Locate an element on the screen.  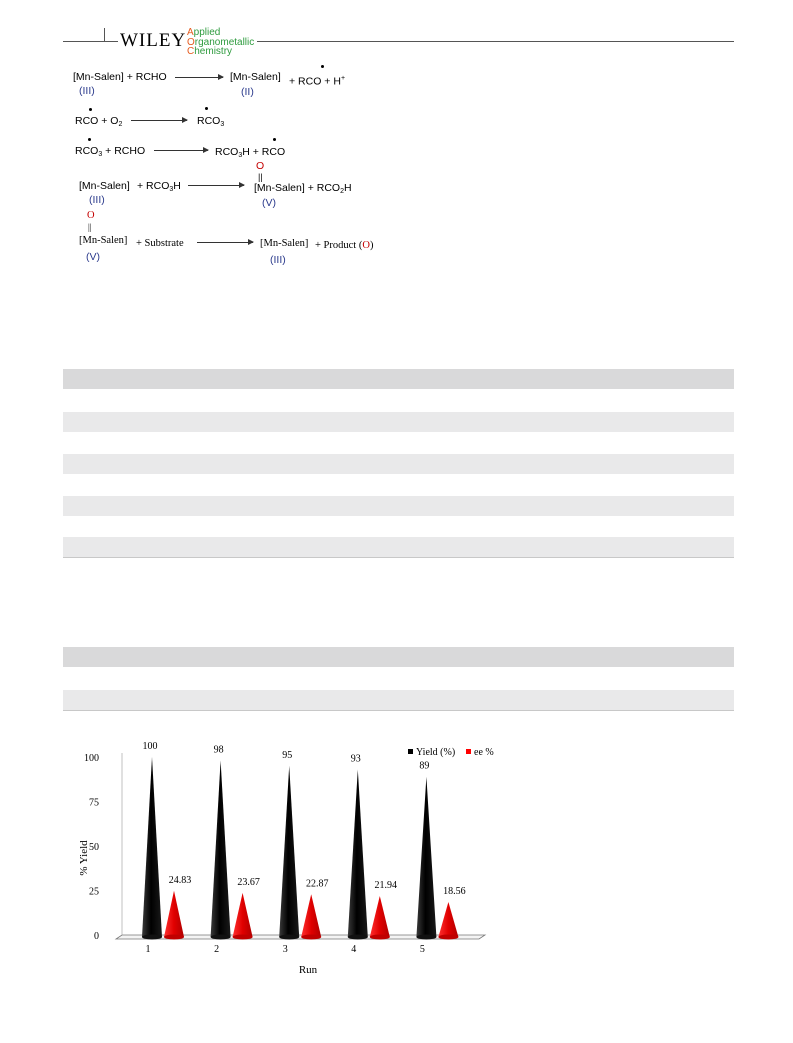
r4-reagent: + RCO3H is located at coordinates (159, 186).